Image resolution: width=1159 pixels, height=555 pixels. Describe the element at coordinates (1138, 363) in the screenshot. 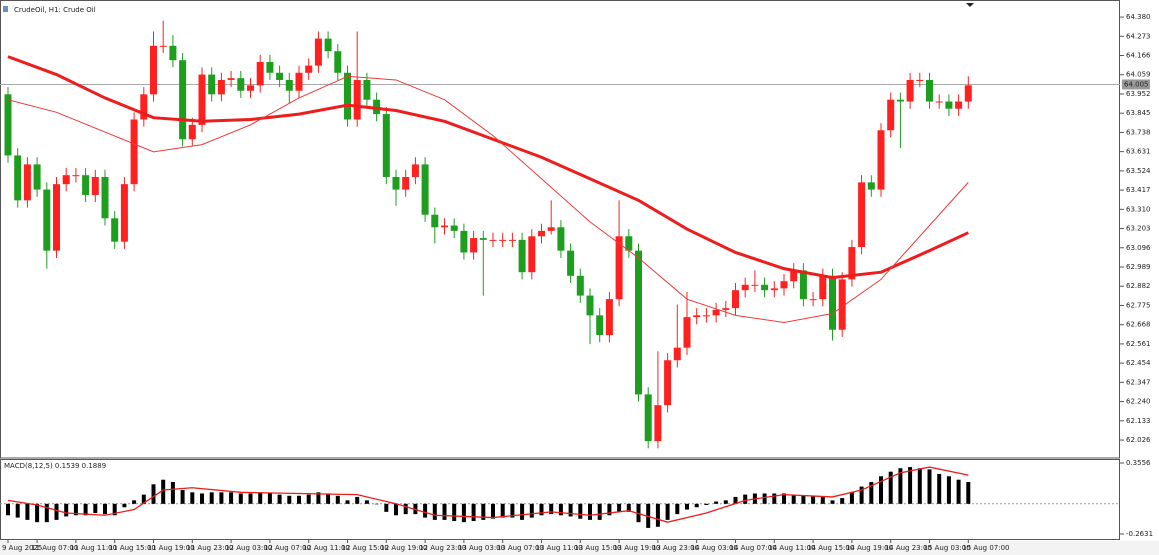

I see `y-tick-label: 62.454` at that location.